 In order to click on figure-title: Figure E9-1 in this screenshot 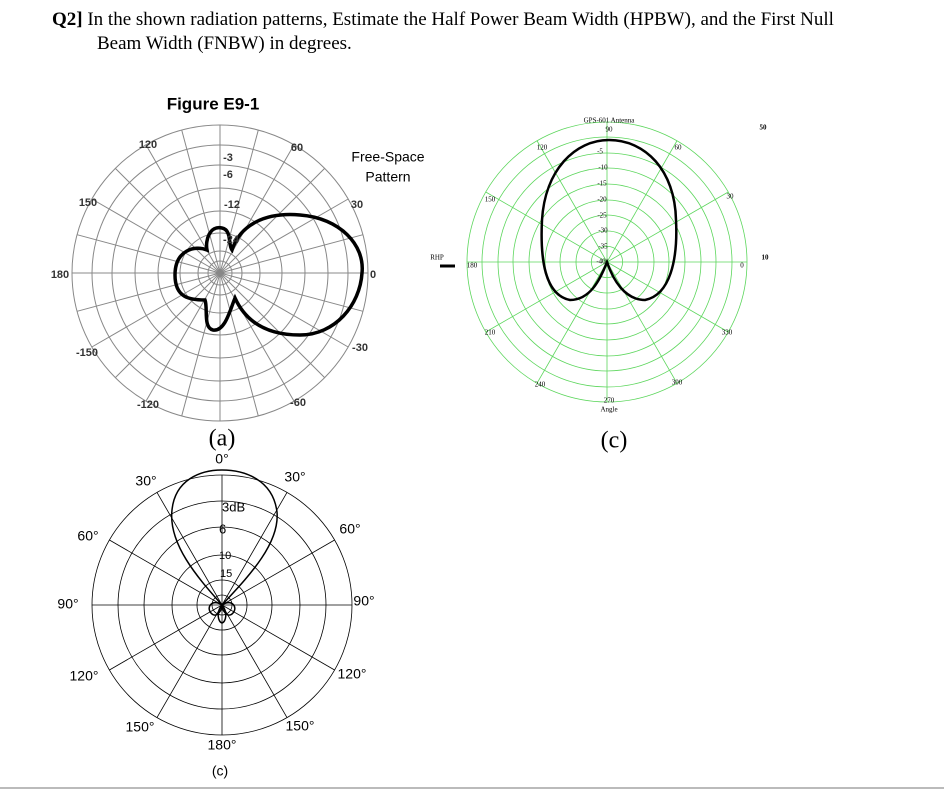, I will do `click(213, 103)`.